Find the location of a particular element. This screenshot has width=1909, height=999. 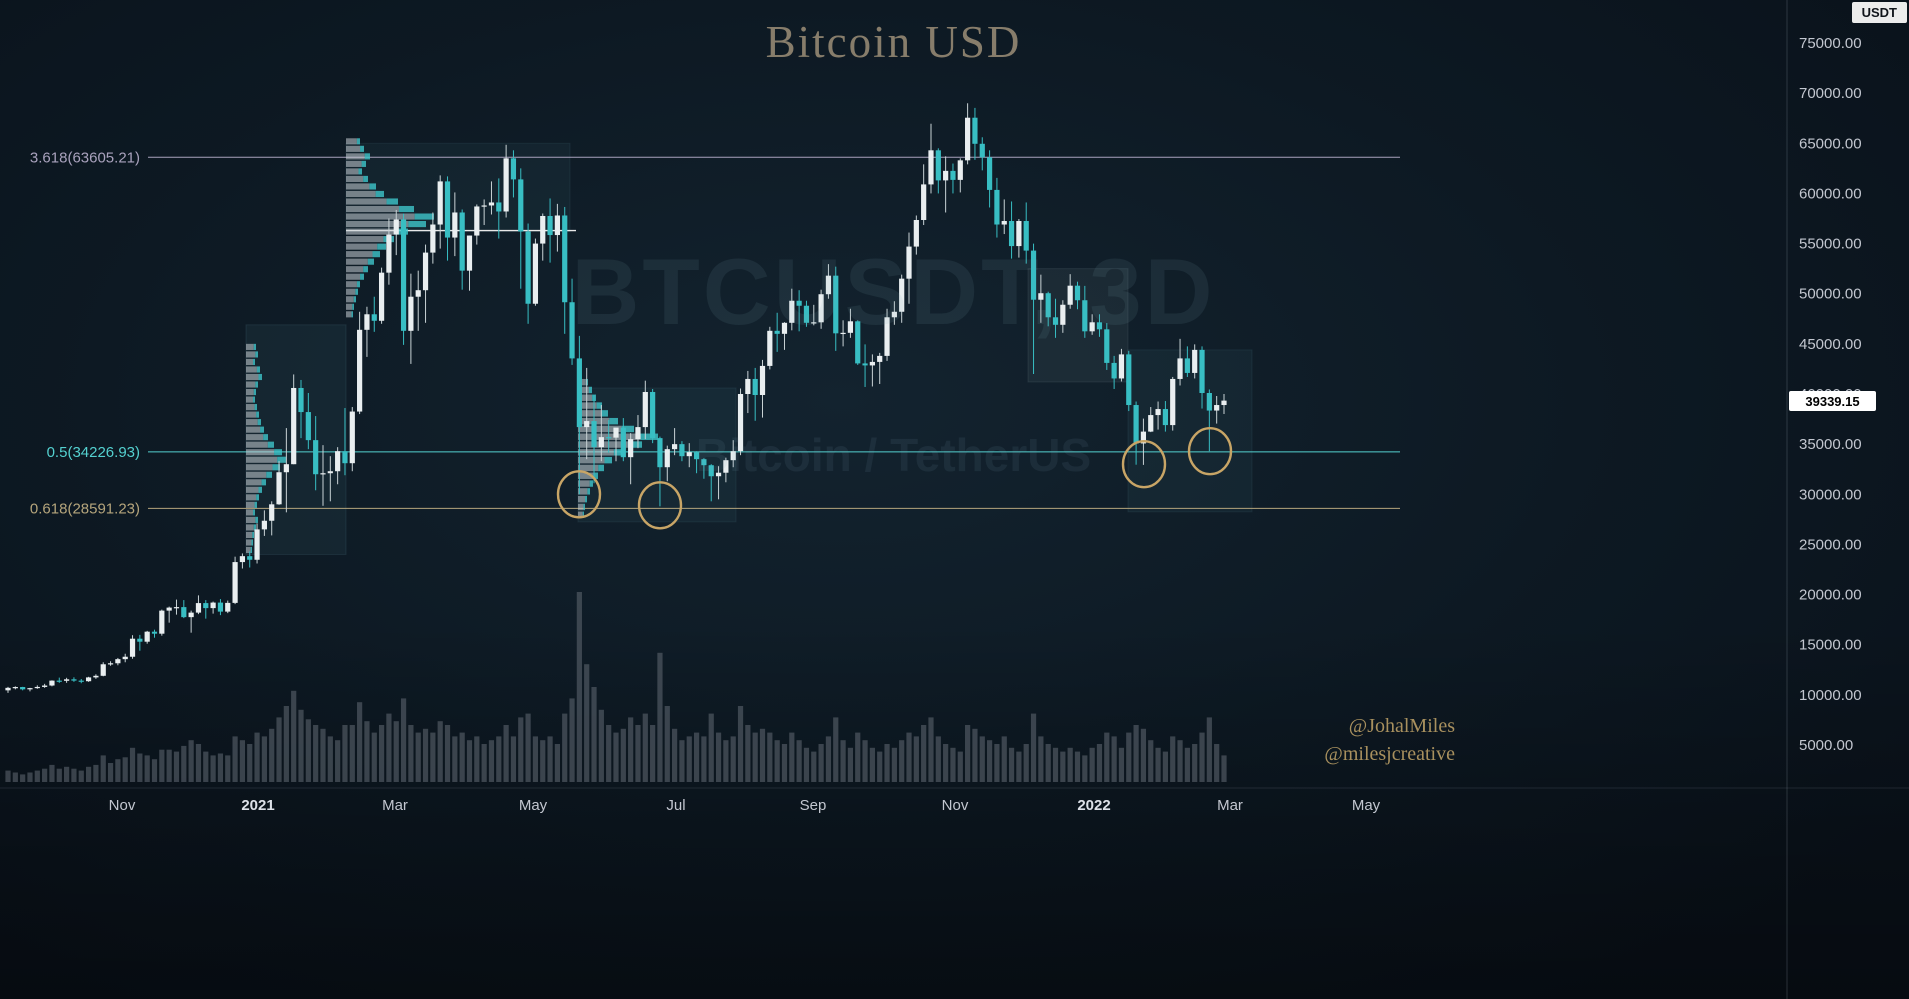

time-tick-label: Nov is located at coordinates (955, 805).